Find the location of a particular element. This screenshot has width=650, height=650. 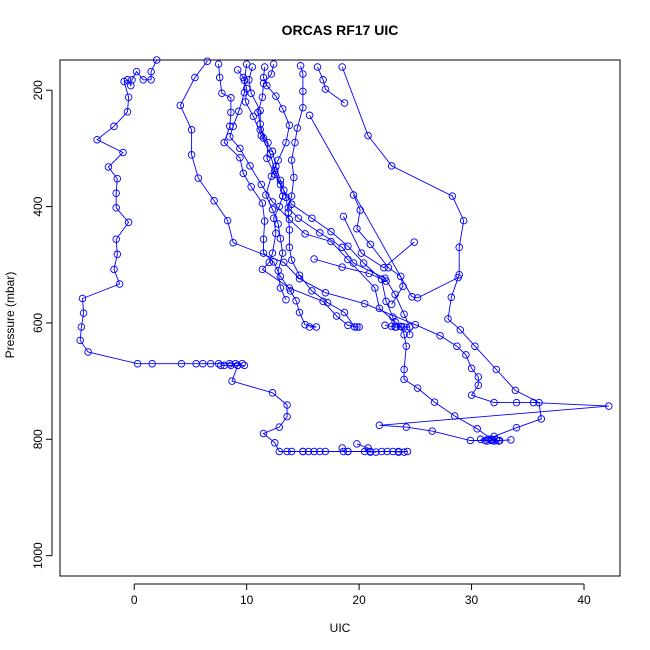

x-tick-label: 30 is located at coordinates (472, 600).